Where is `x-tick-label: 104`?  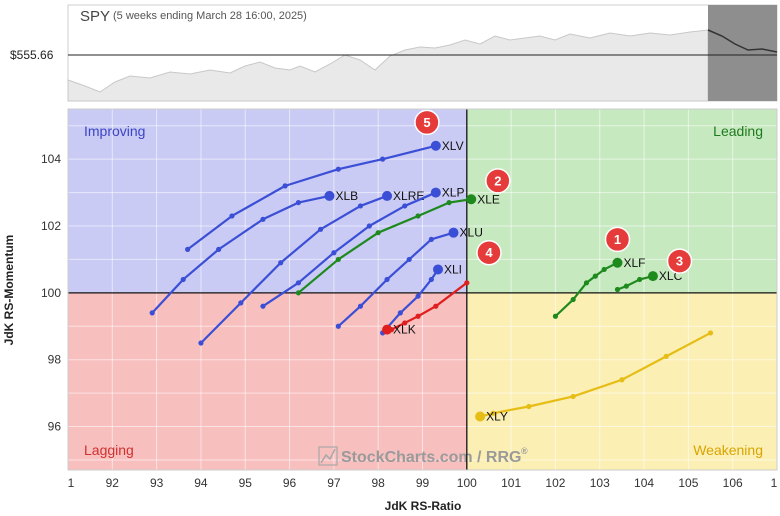
x-tick-label: 104 is located at coordinates (644, 483).